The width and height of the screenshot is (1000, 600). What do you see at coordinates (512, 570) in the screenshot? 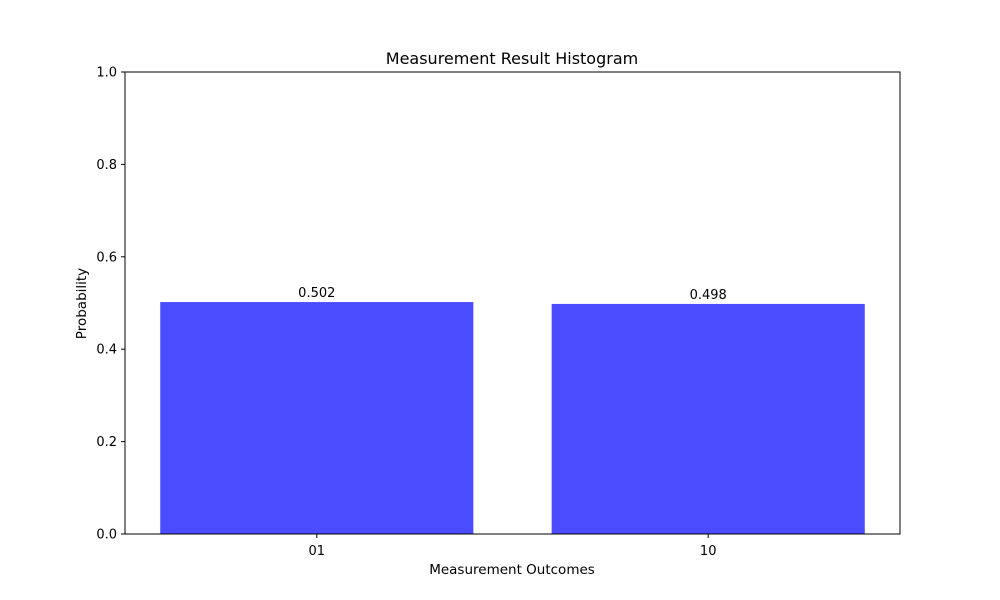
I see `x-axis-label: Measurement Outcomes` at bounding box center [512, 570].